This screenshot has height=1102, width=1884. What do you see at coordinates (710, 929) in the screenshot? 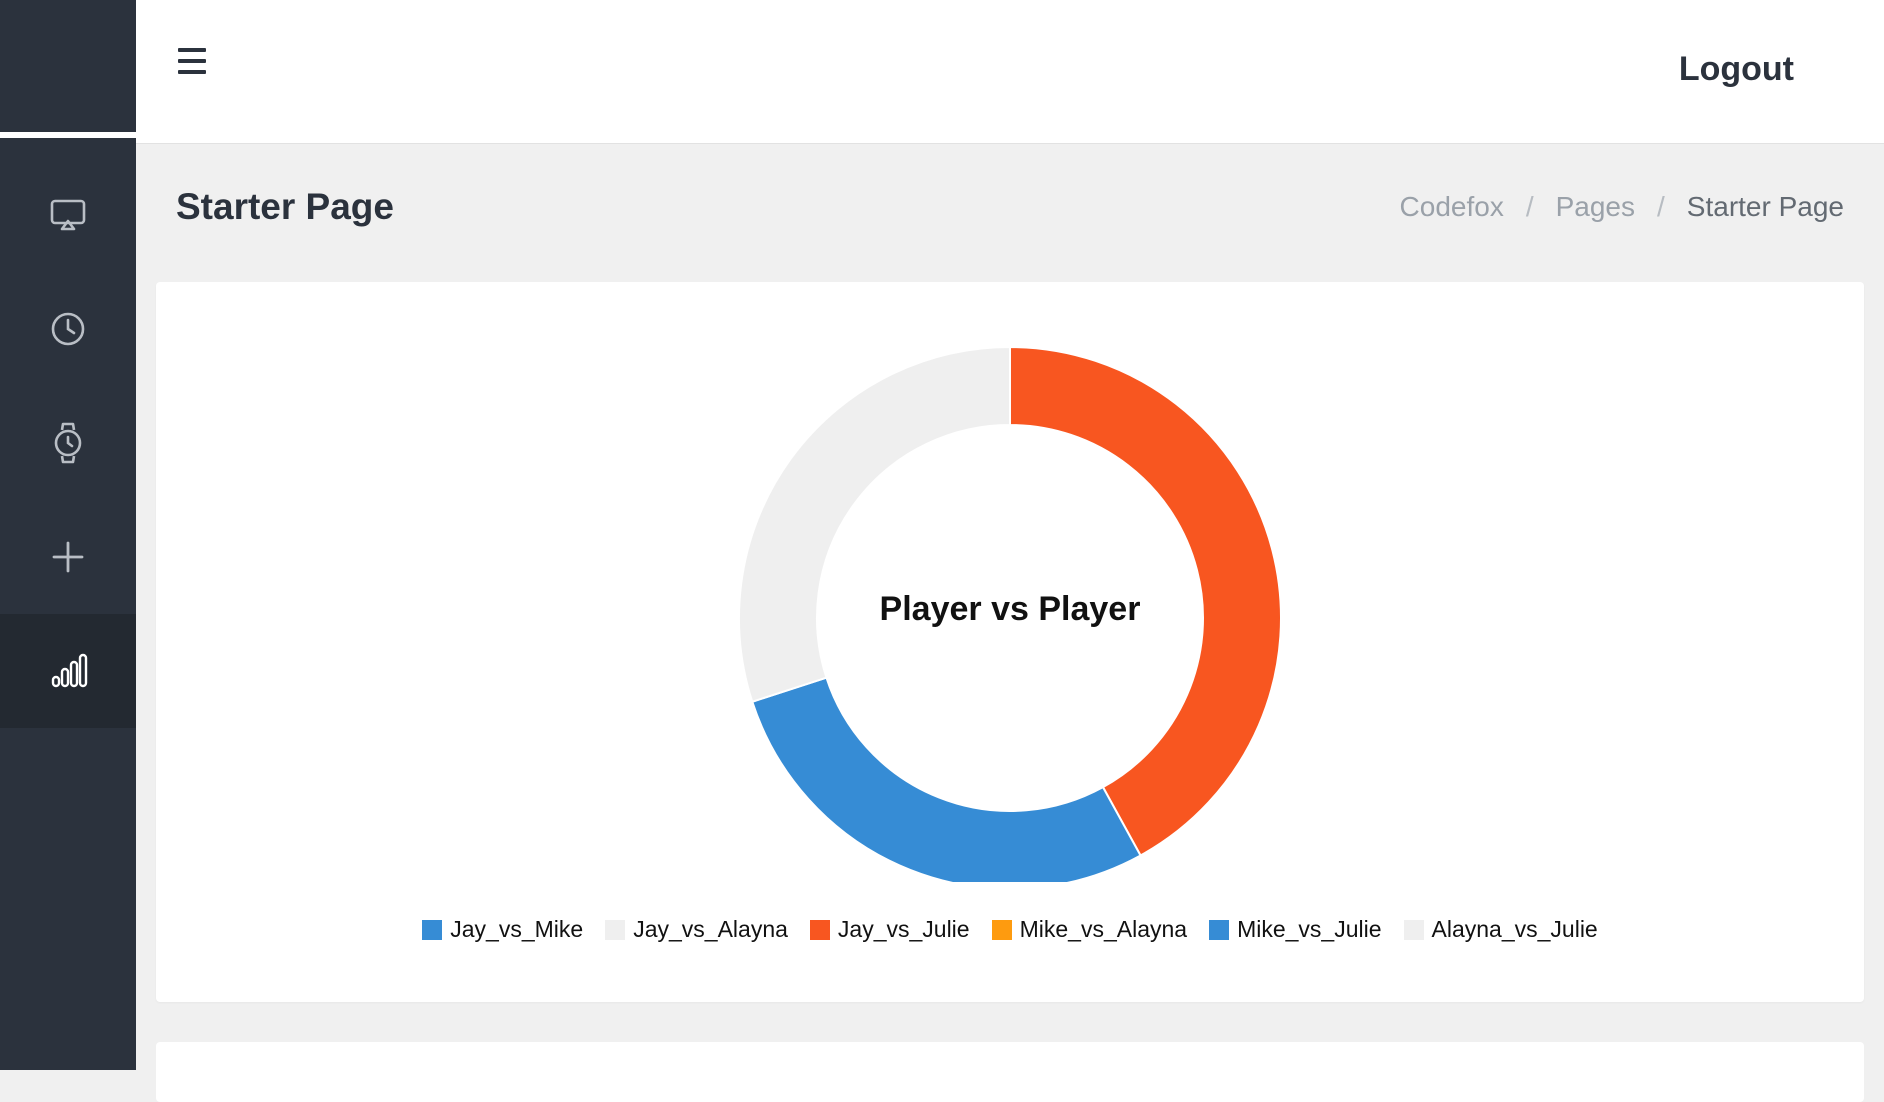
I see `legend-label: Jay_vs_Alayna` at bounding box center [710, 929].